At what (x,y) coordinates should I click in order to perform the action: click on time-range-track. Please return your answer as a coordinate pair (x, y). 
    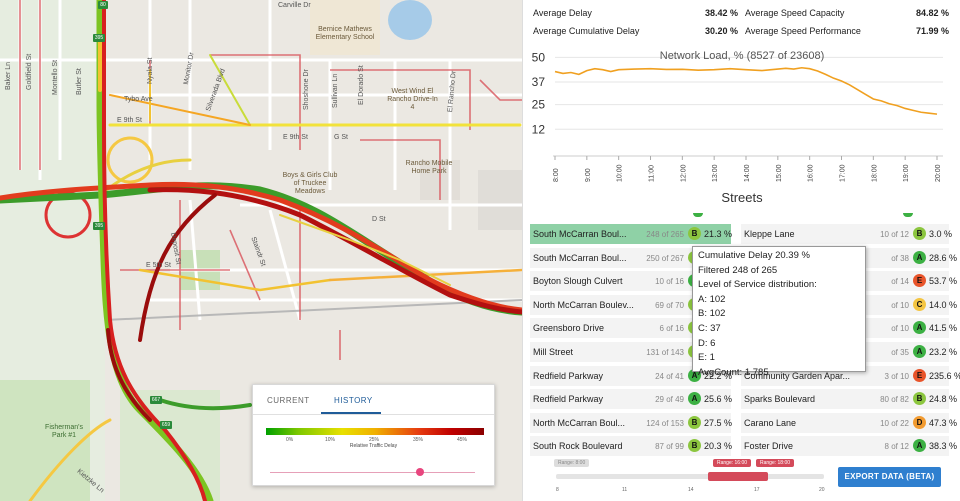
    Looking at the image, I should click on (690, 476).